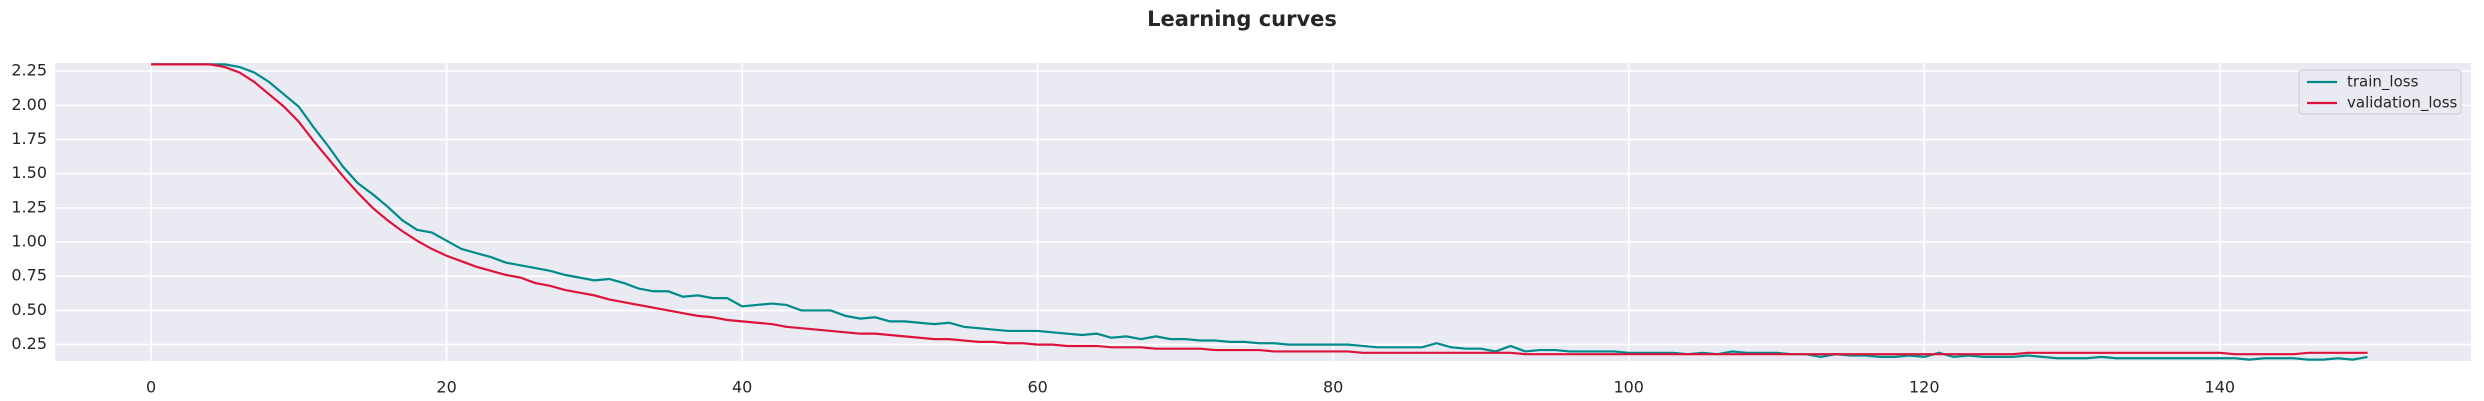 The width and height of the screenshot is (2484, 401). Describe the element at coordinates (29, 104) in the screenshot. I see `y-tick-label: 2.00` at that location.